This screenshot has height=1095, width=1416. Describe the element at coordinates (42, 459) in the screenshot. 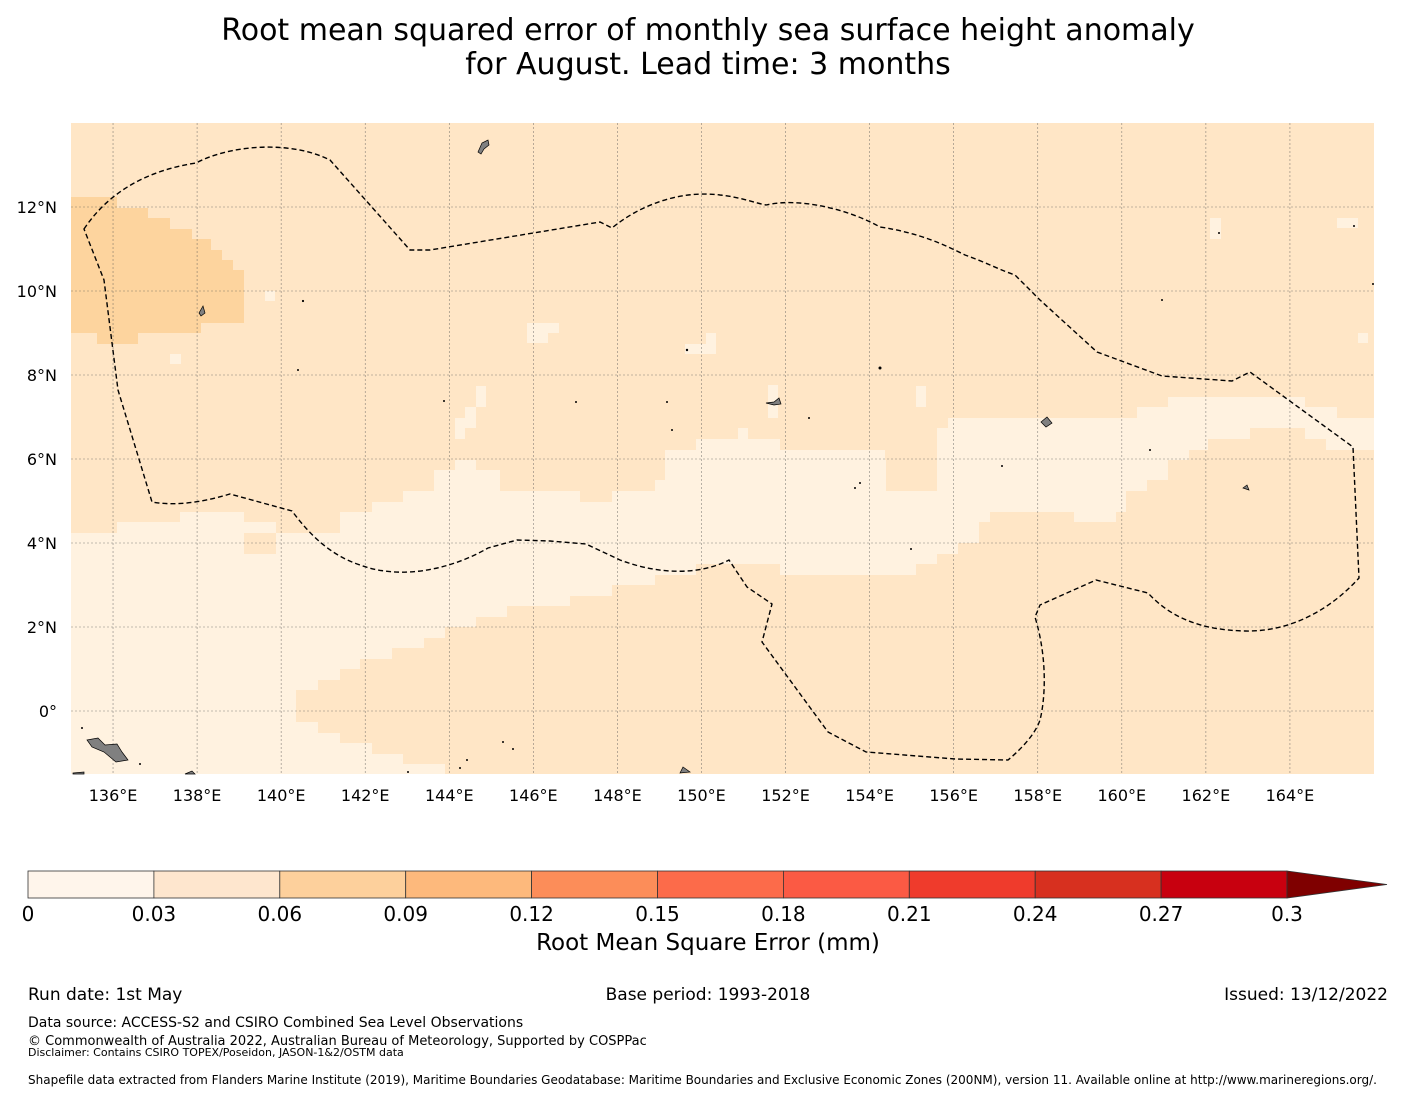

I see `lat-tick-label: 6°N` at that location.